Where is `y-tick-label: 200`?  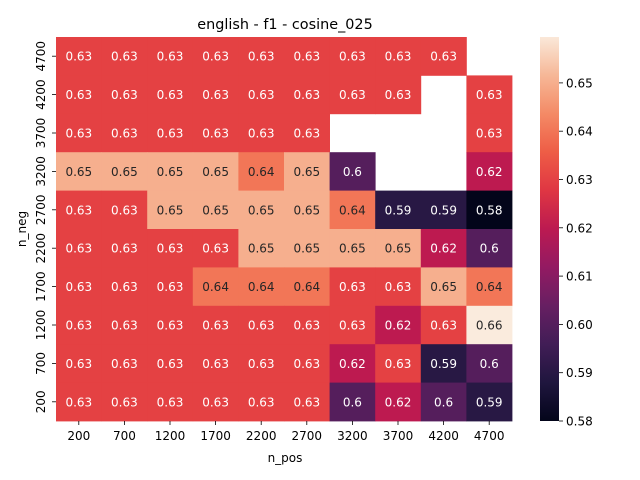 y-tick-label: 200 is located at coordinates (41, 401).